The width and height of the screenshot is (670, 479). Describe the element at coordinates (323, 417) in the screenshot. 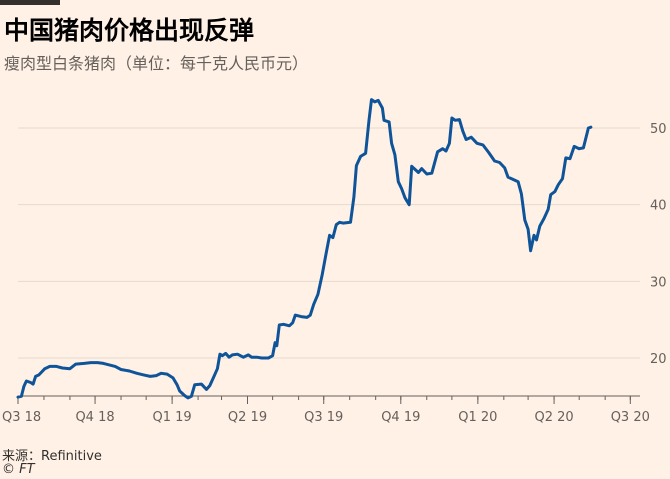

I see `x-tick-label: Q3 19` at that location.